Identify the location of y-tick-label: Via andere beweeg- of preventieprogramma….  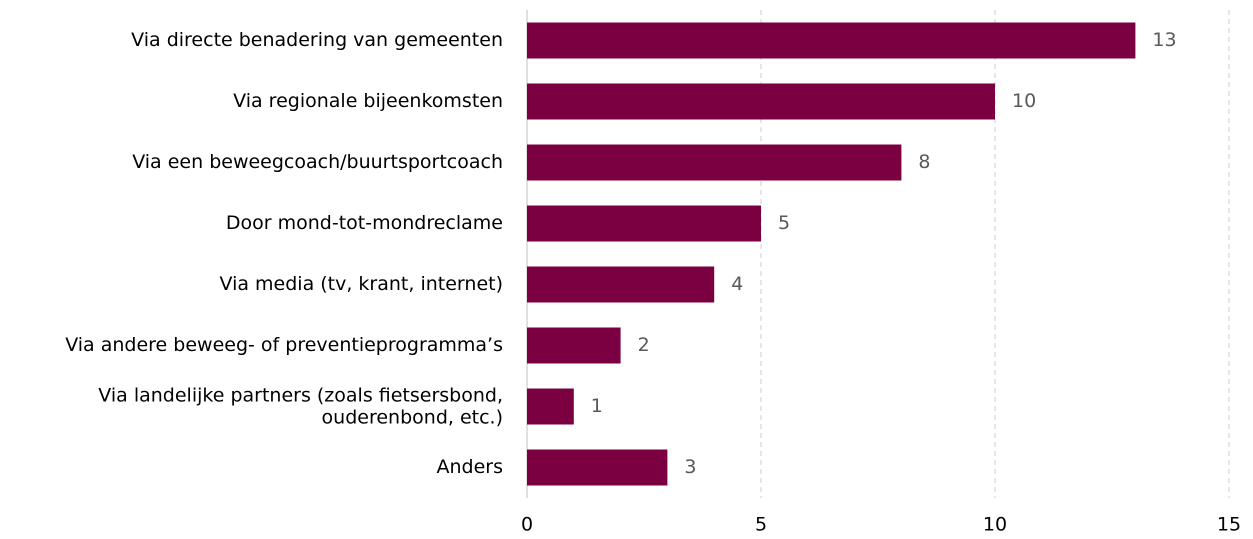
(284, 345).